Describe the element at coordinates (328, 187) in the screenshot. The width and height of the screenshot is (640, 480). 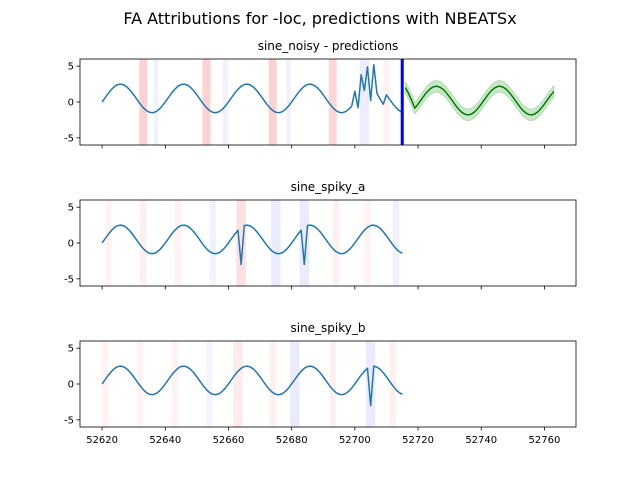
I see `subplot-title: sine_spiky_a` at that location.